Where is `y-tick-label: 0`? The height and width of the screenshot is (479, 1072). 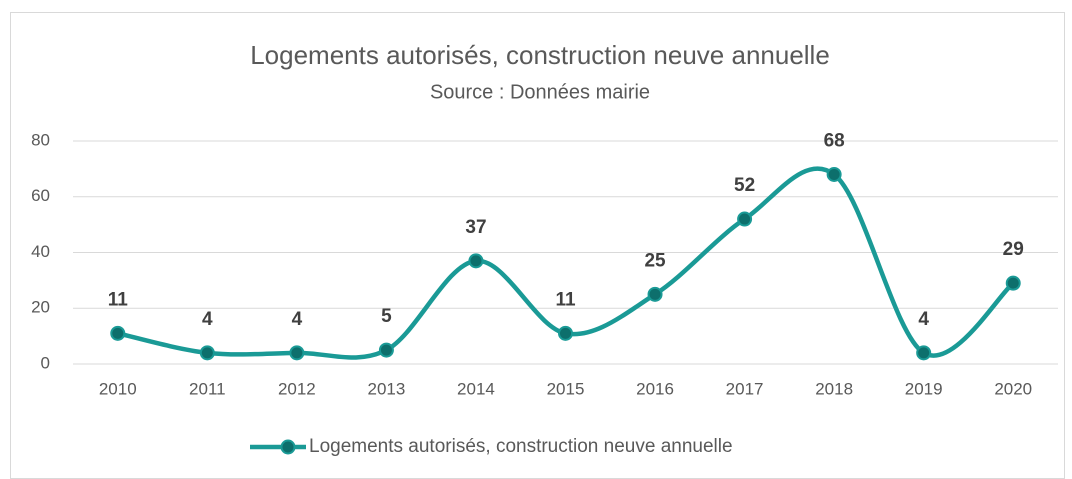
y-tick-label: 0 is located at coordinates (45, 362).